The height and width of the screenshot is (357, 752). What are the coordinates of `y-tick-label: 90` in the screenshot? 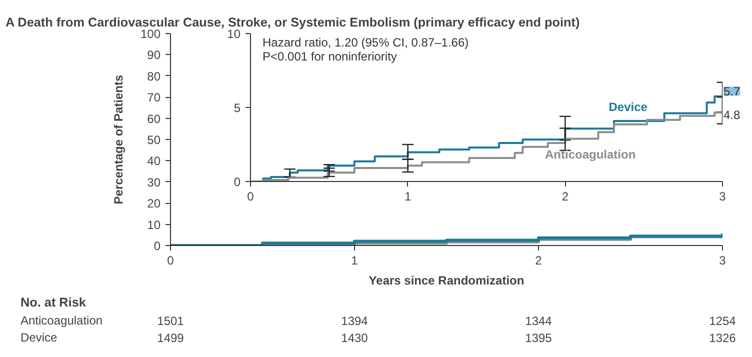 It's located at (154, 55).